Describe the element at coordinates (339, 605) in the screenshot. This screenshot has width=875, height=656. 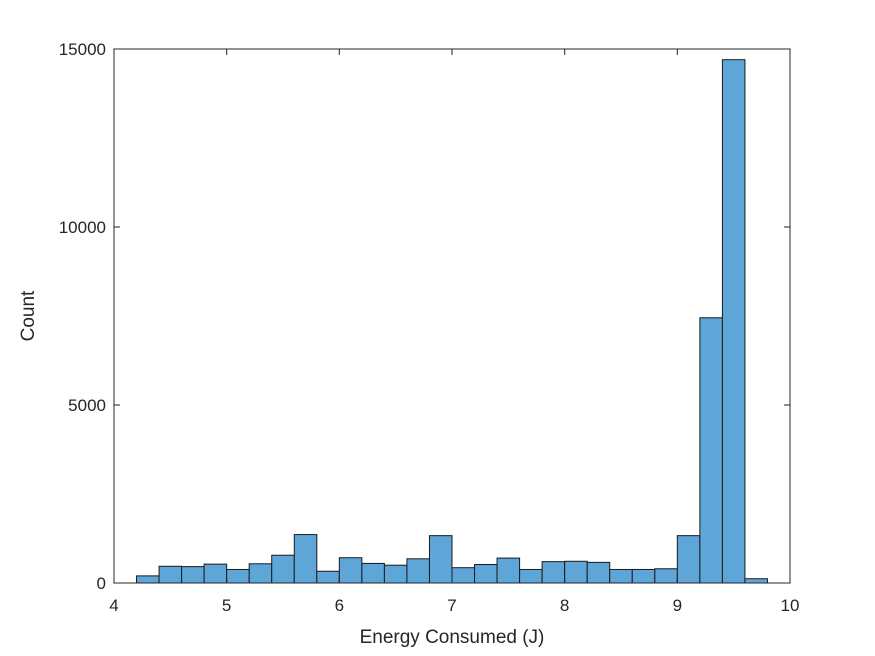
I see `x-tick-label: 6` at that location.